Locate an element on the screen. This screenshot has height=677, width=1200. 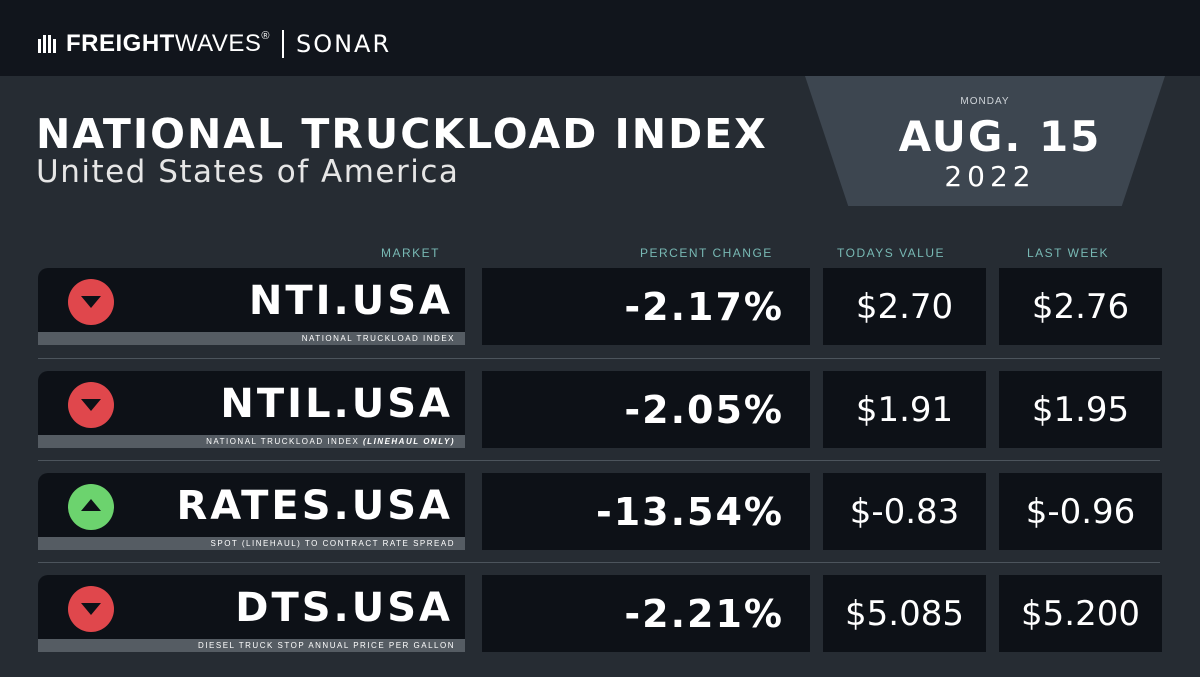
percent-change-value: -2.21% is located at coordinates (704, 613).